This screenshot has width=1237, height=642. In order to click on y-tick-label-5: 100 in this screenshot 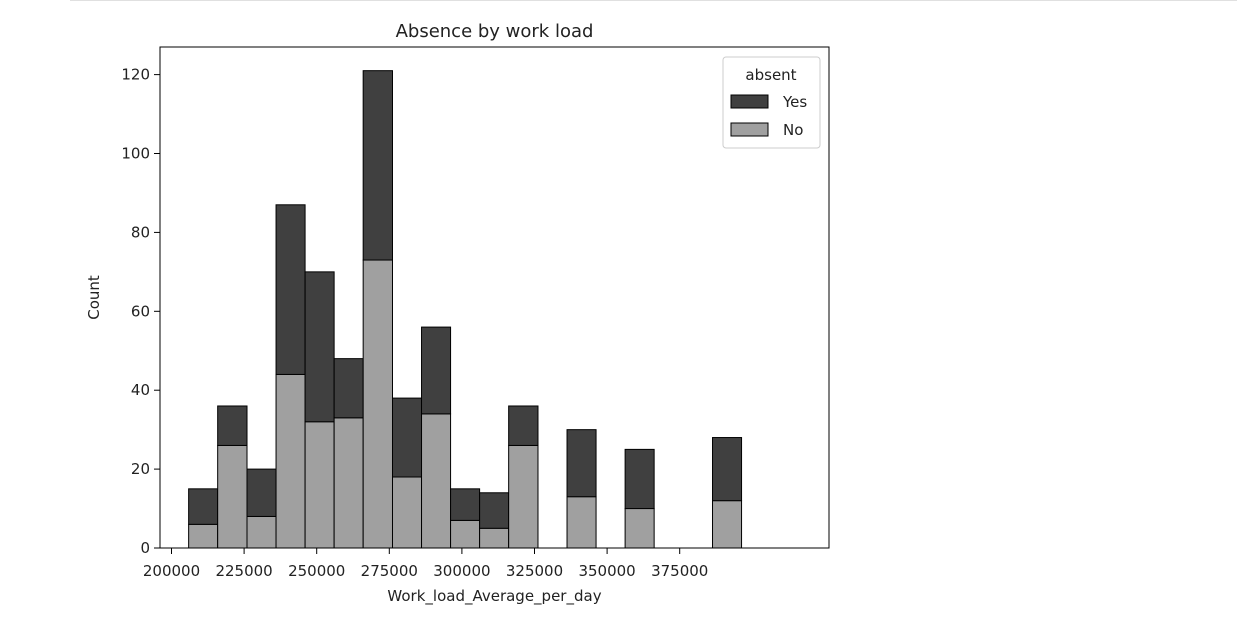, I will do `click(135, 154)`.